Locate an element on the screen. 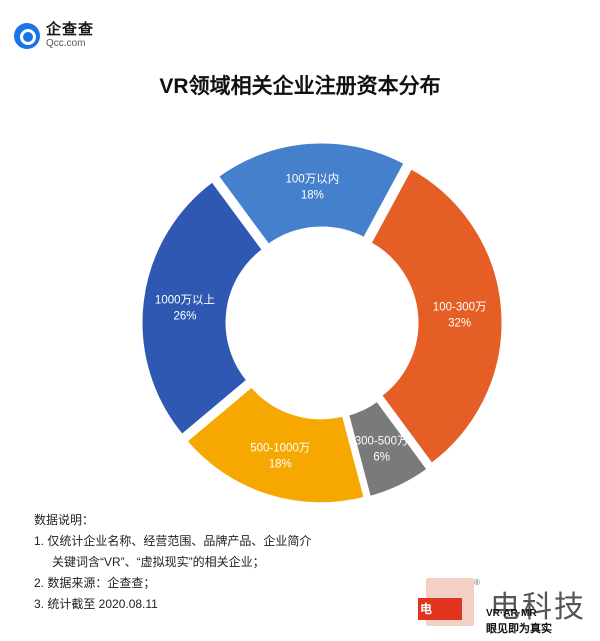 Image resolution: width=600 pixels, height=641 pixels. slice-value-1: 18% is located at coordinates (312, 195).